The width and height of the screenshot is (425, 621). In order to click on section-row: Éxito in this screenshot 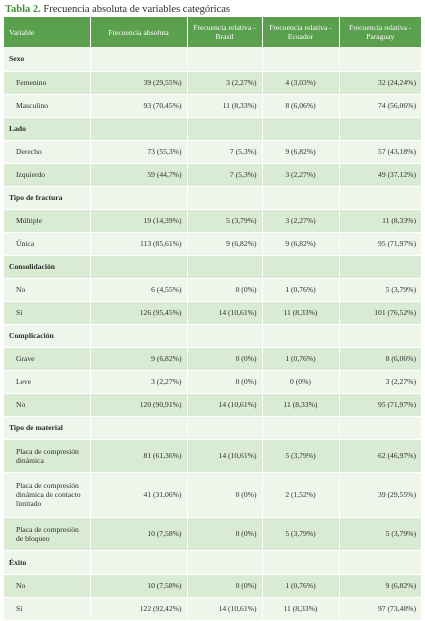, I will do `click(212, 562)`.